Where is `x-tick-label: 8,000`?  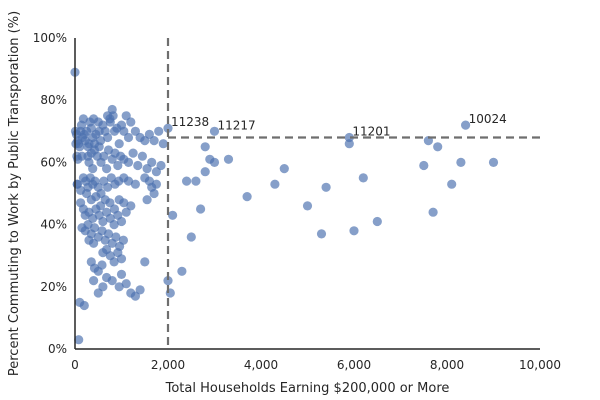
x-tick-label: 8,000 is located at coordinates (447, 365).